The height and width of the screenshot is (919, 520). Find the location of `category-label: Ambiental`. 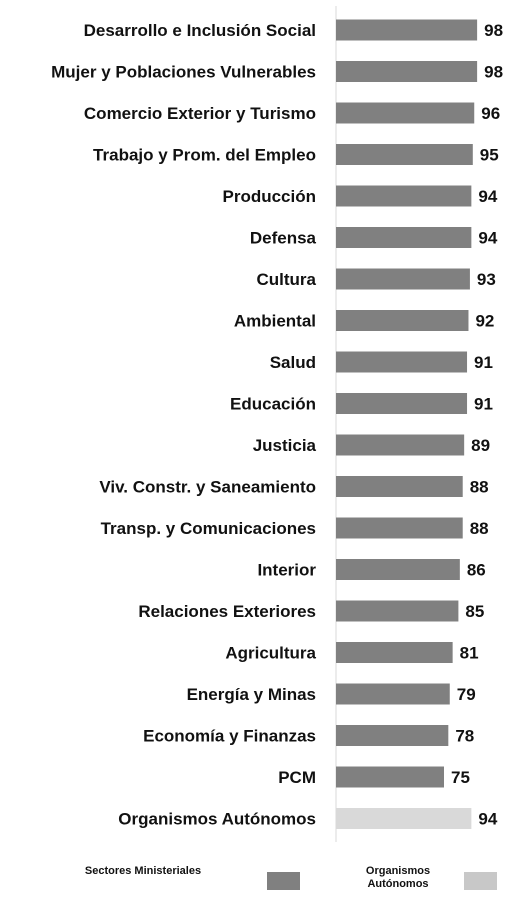

category-label: Ambiental is located at coordinates (275, 321).